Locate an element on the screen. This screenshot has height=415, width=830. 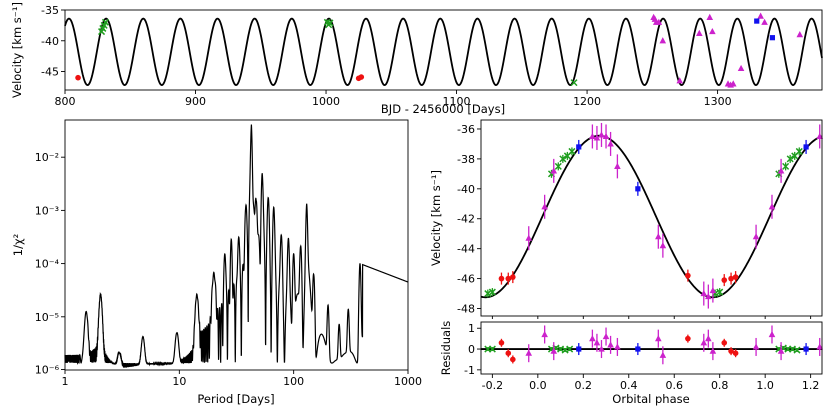
rv-x-tick-label: 800 is located at coordinates (65, 101).